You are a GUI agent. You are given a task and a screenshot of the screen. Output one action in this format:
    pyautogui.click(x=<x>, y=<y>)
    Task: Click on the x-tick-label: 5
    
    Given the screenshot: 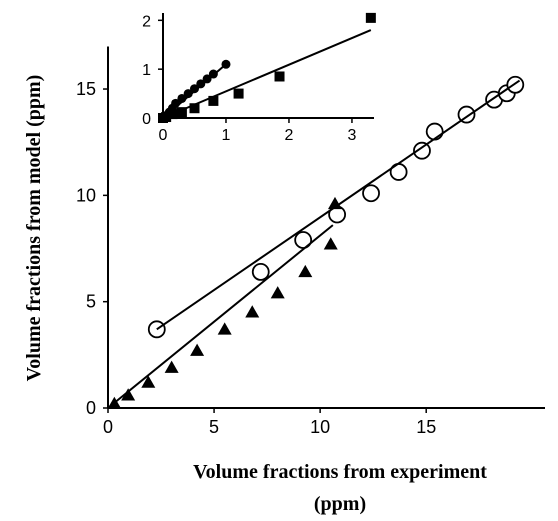 What is the action you would take?
    pyautogui.click(x=214, y=427)
    